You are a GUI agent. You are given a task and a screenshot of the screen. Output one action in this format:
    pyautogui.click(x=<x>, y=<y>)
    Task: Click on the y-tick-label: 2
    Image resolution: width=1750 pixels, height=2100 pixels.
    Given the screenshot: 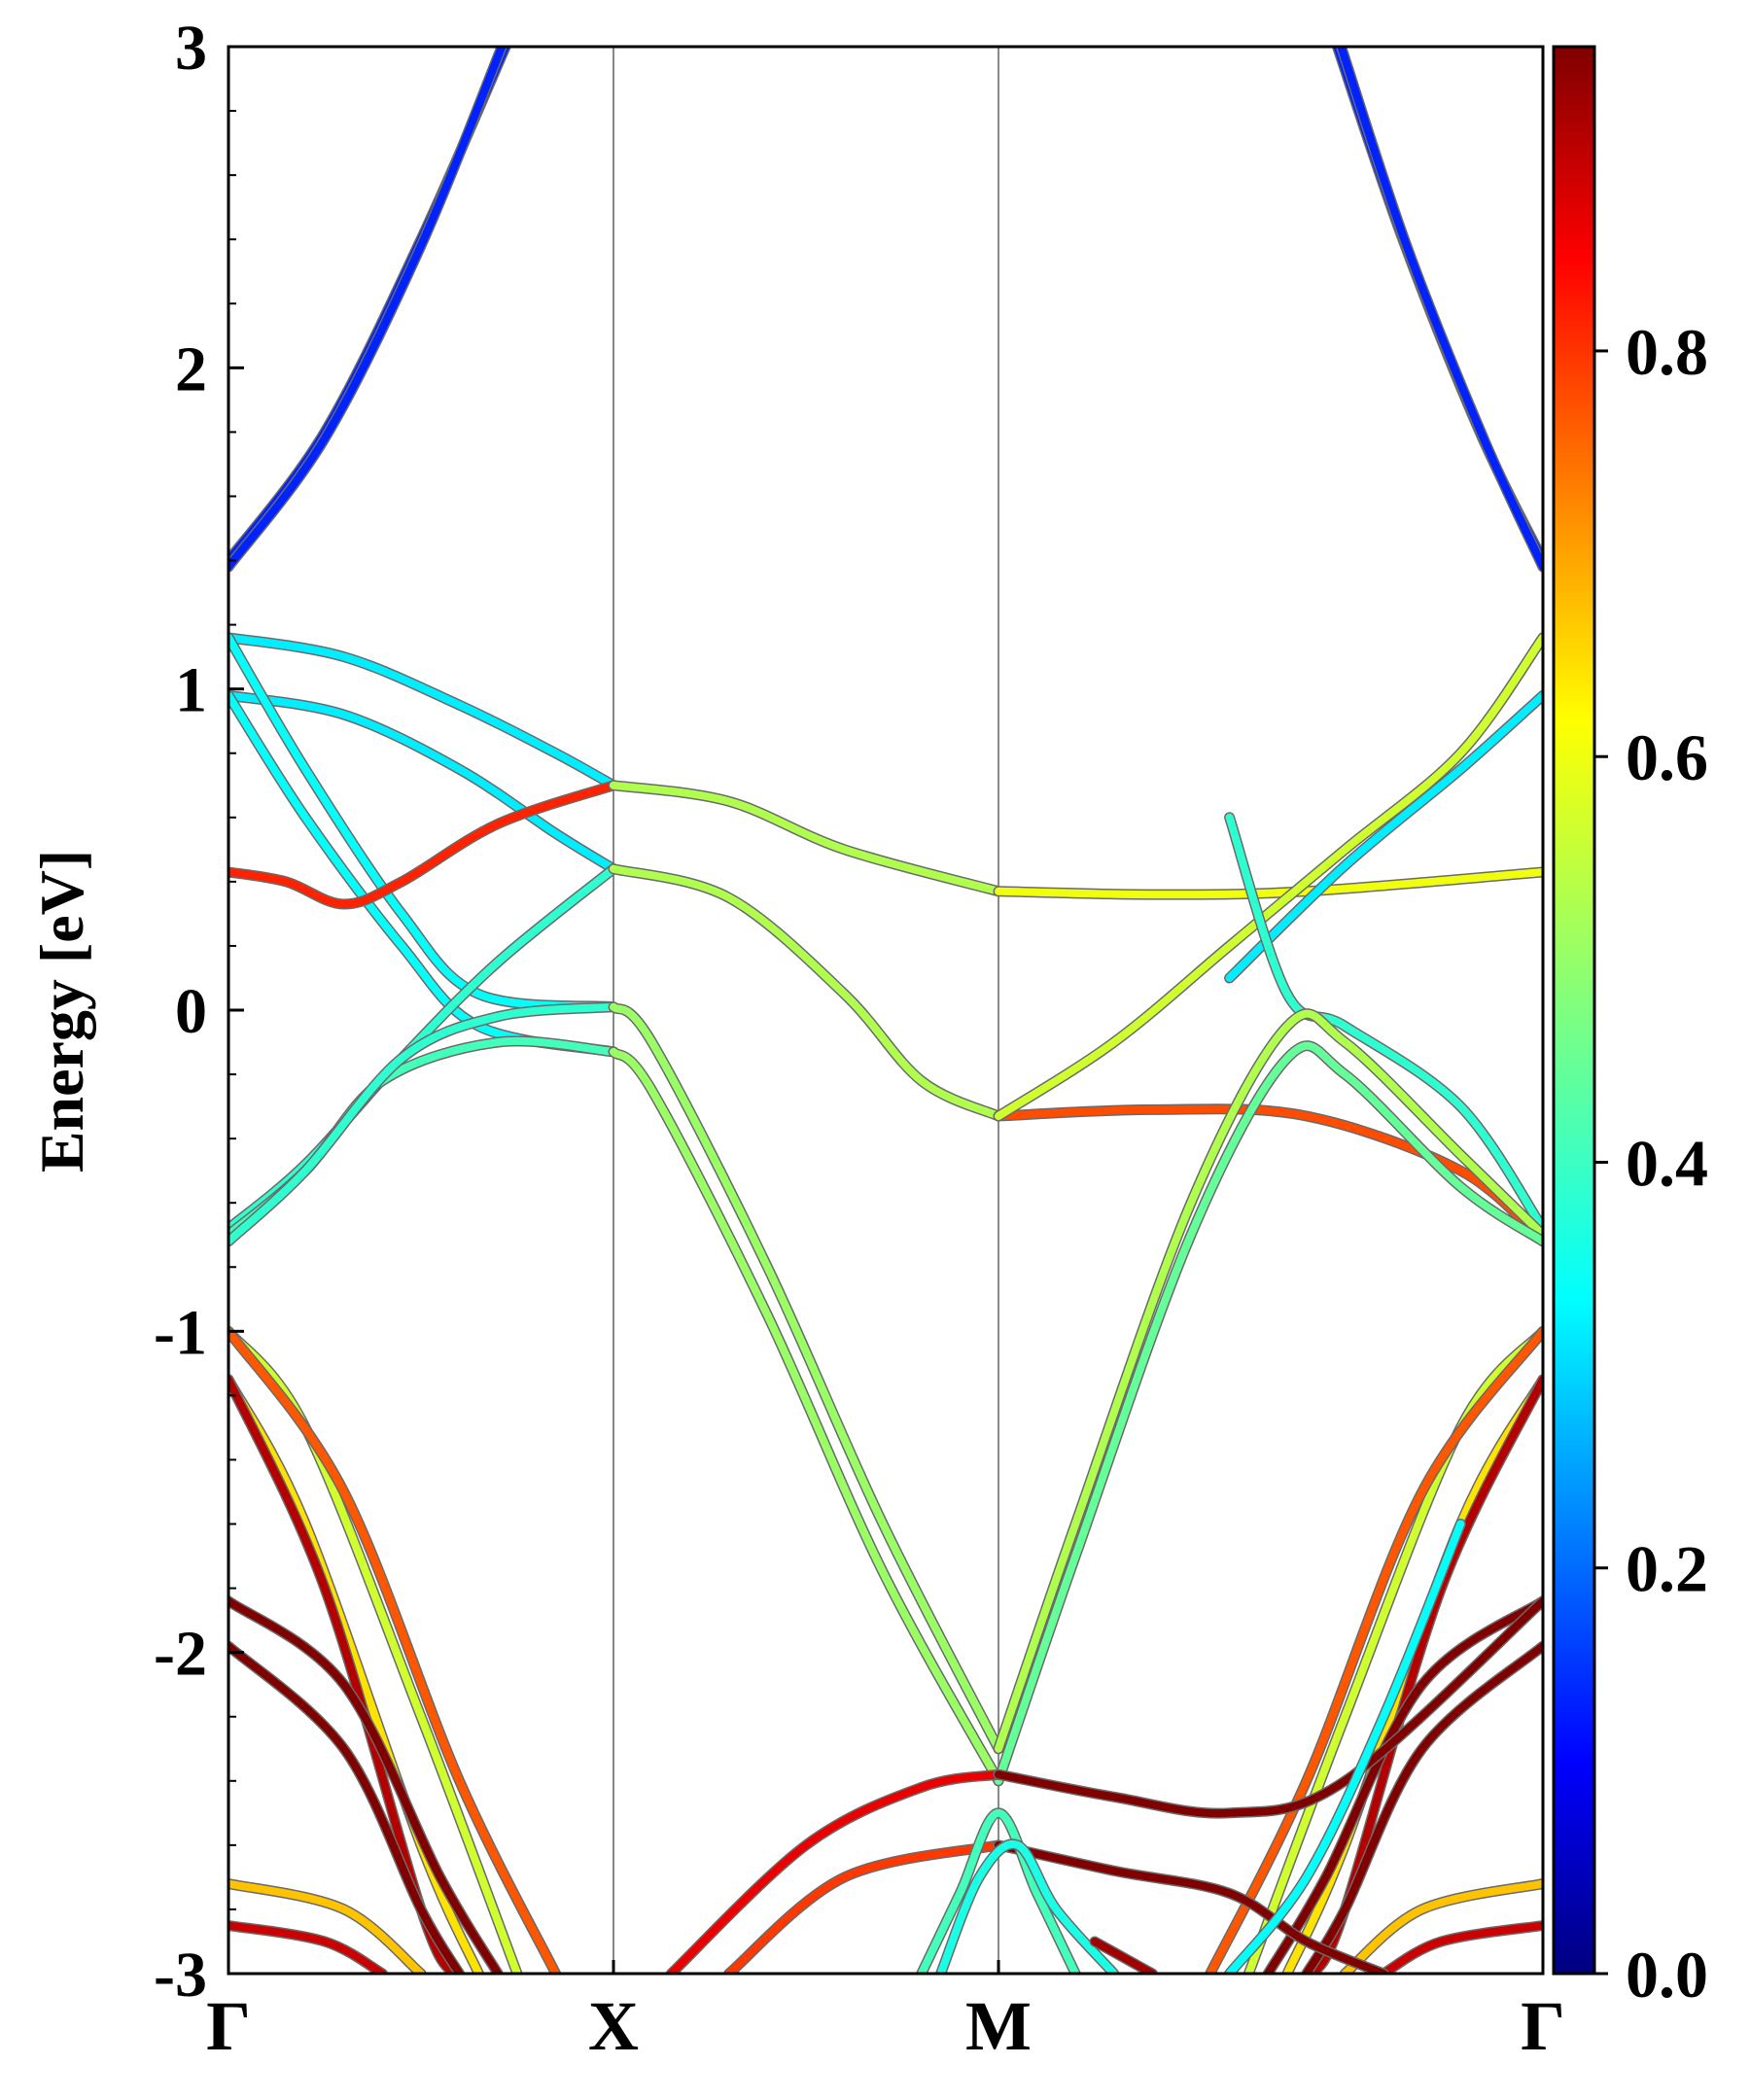 What is the action you would take?
    pyautogui.click(x=191, y=368)
    